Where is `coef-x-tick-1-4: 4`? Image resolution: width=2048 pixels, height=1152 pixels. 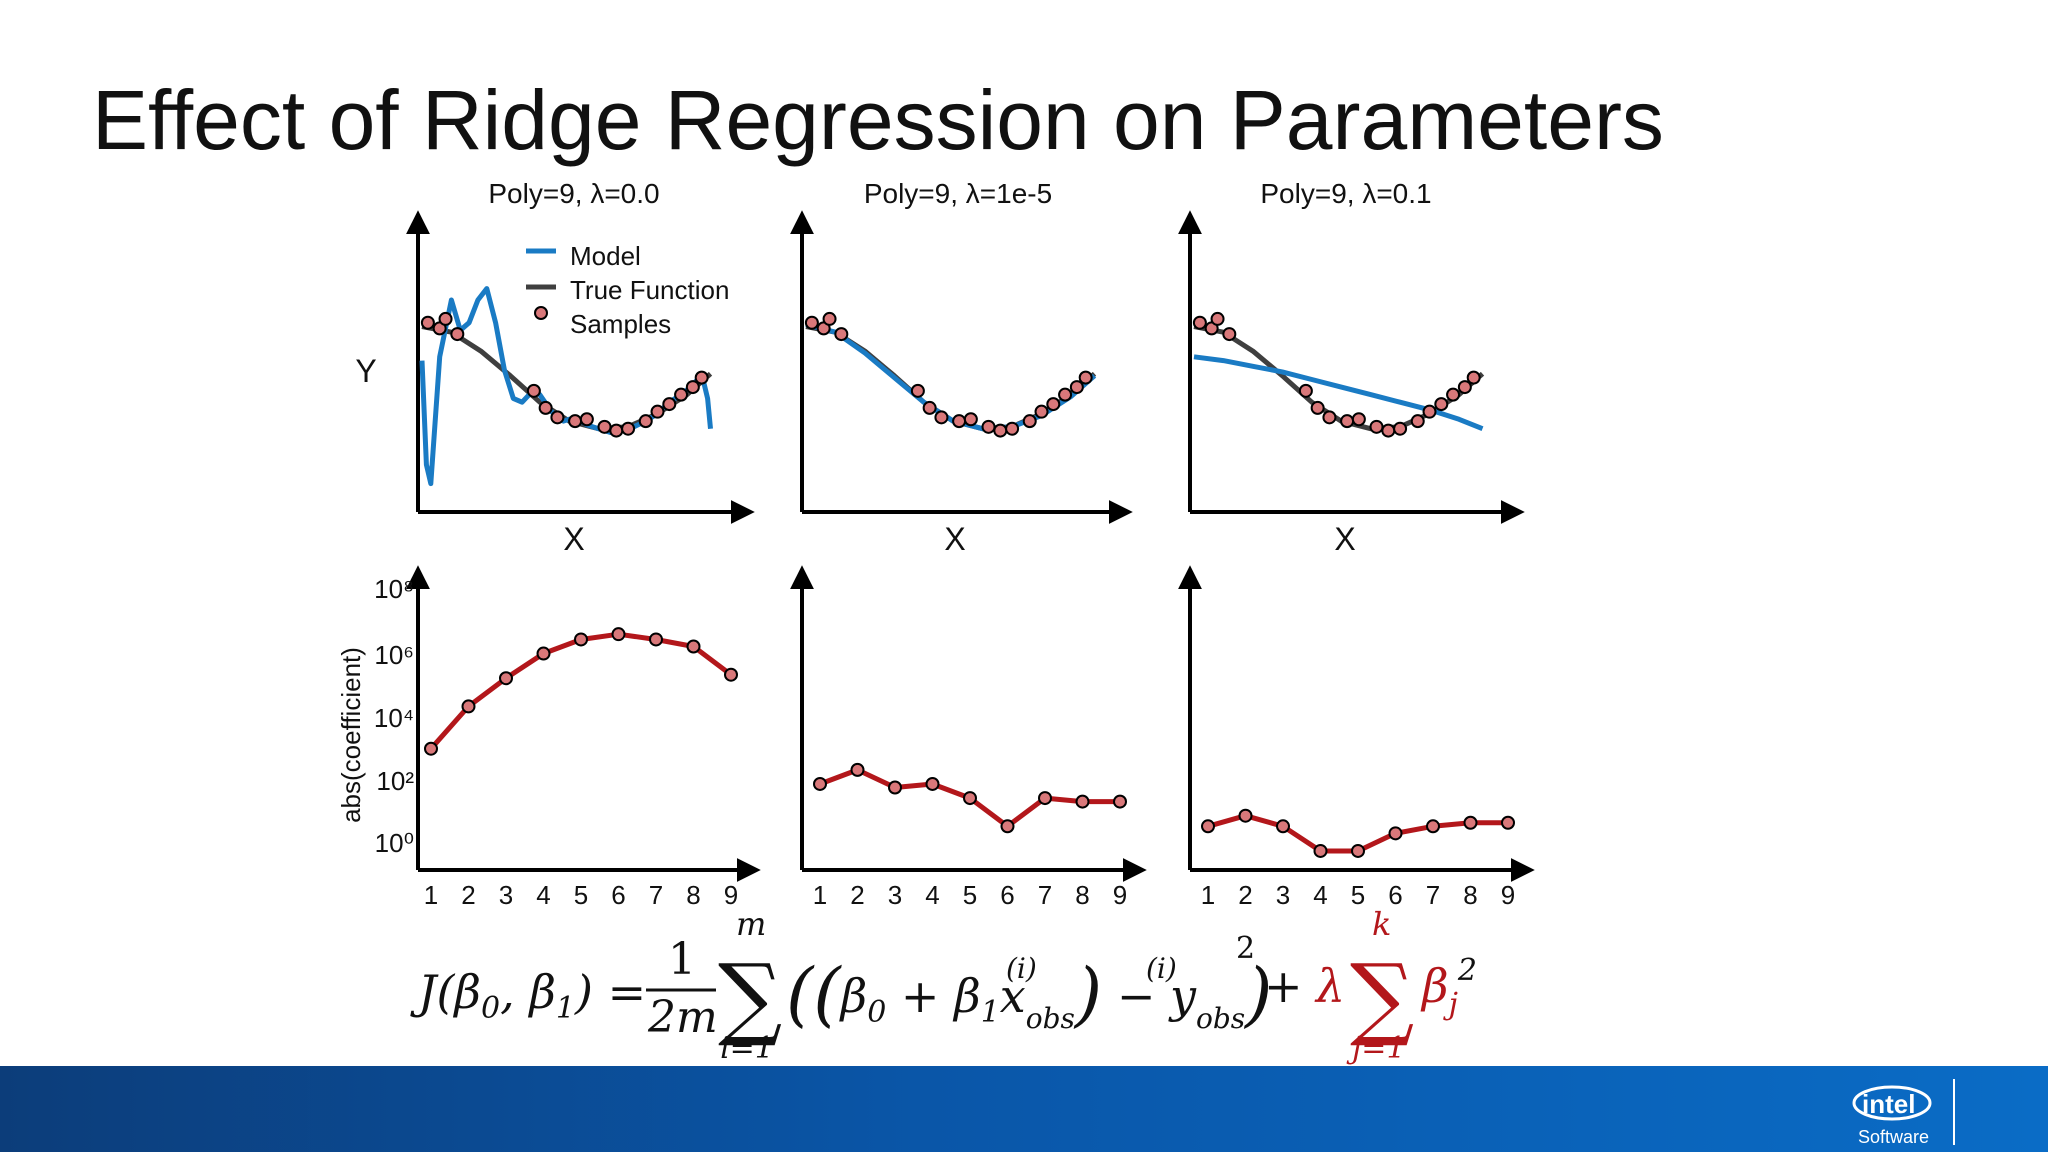 coef-x-tick-1-4: 4 is located at coordinates (543, 895).